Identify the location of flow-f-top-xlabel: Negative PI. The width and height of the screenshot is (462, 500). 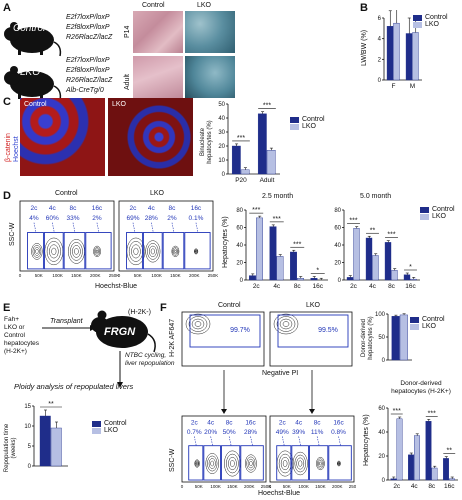
(280, 373).